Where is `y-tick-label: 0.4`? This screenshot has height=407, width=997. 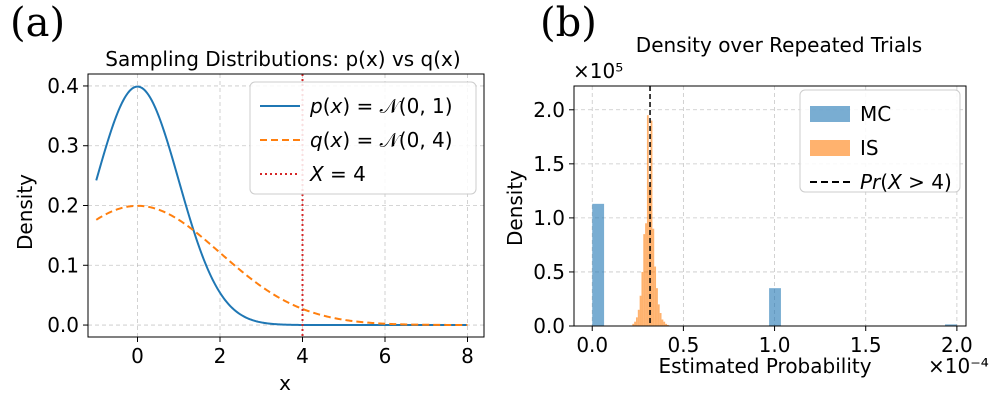 y-tick-label: 0.4 is located at coordinates (63, 86).